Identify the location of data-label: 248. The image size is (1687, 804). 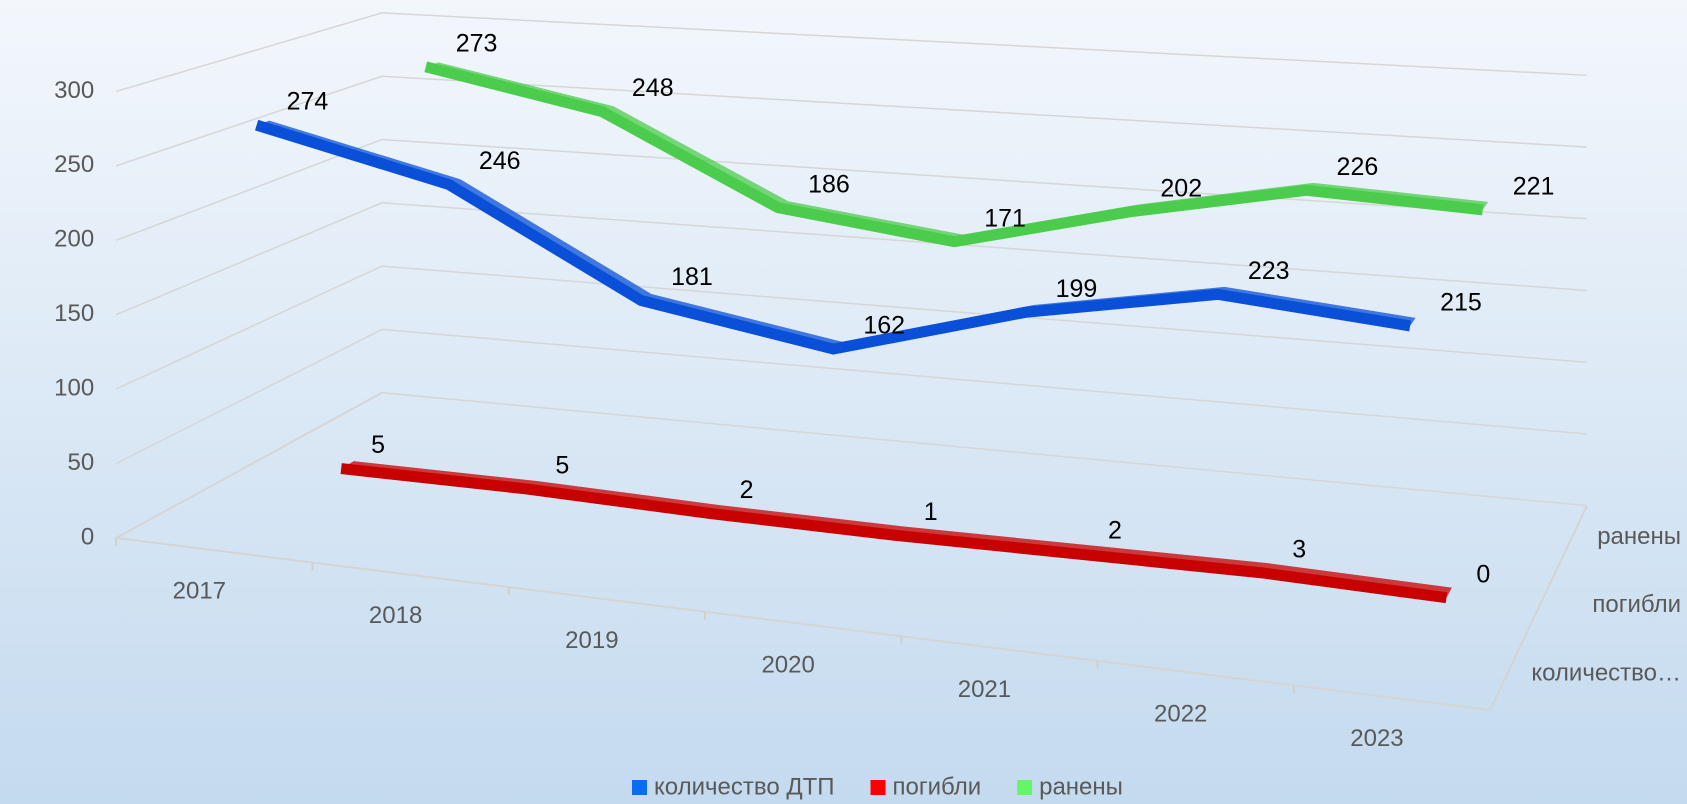
(653, 88).